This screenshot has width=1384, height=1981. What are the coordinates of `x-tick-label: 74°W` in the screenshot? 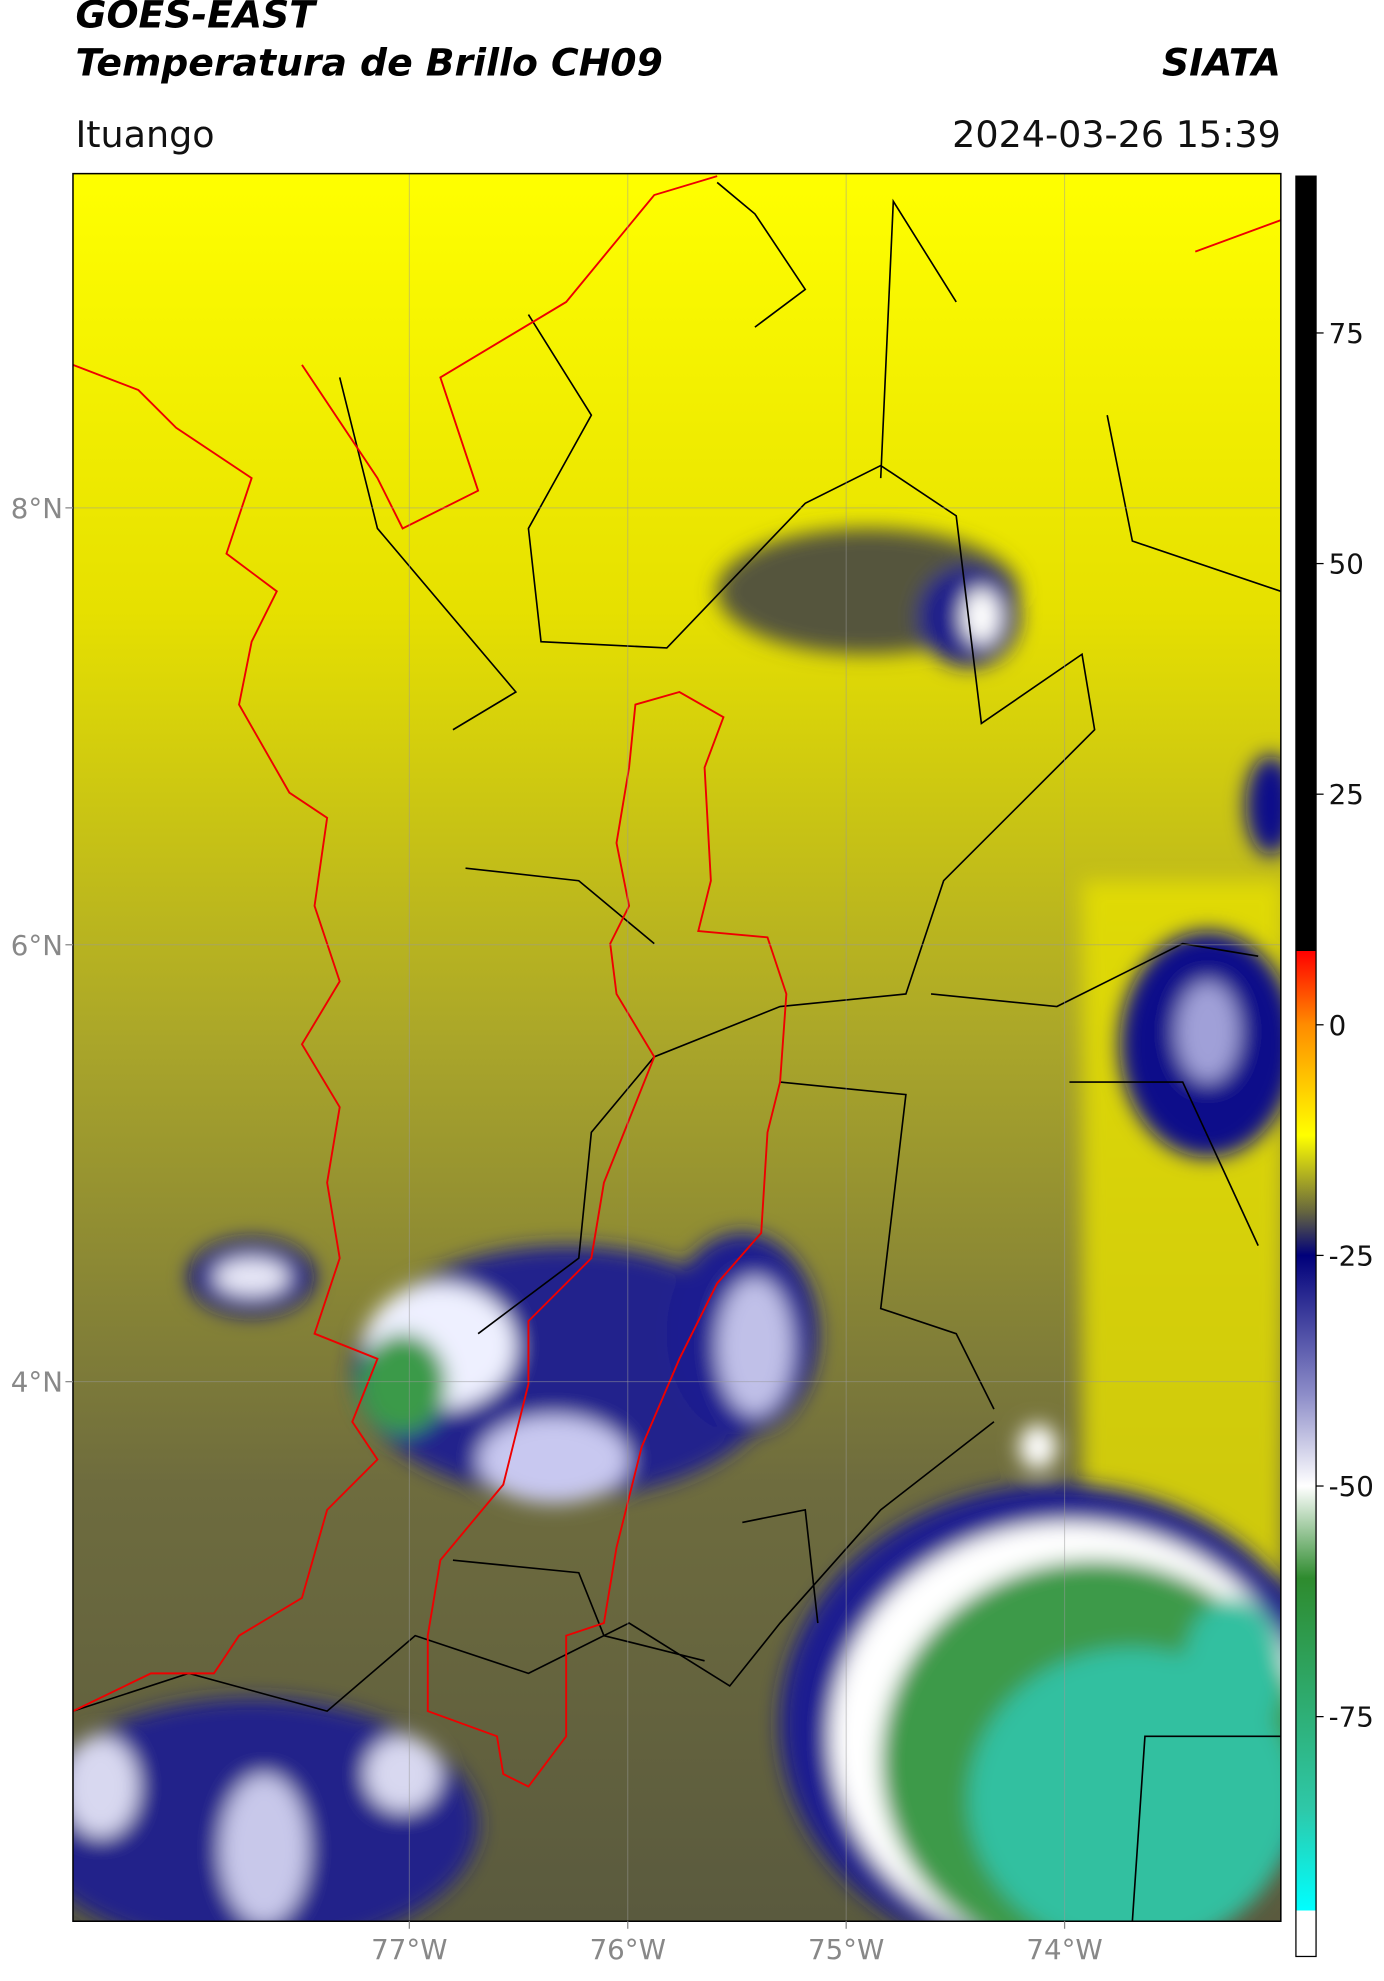 It's located at (1064, 1949).